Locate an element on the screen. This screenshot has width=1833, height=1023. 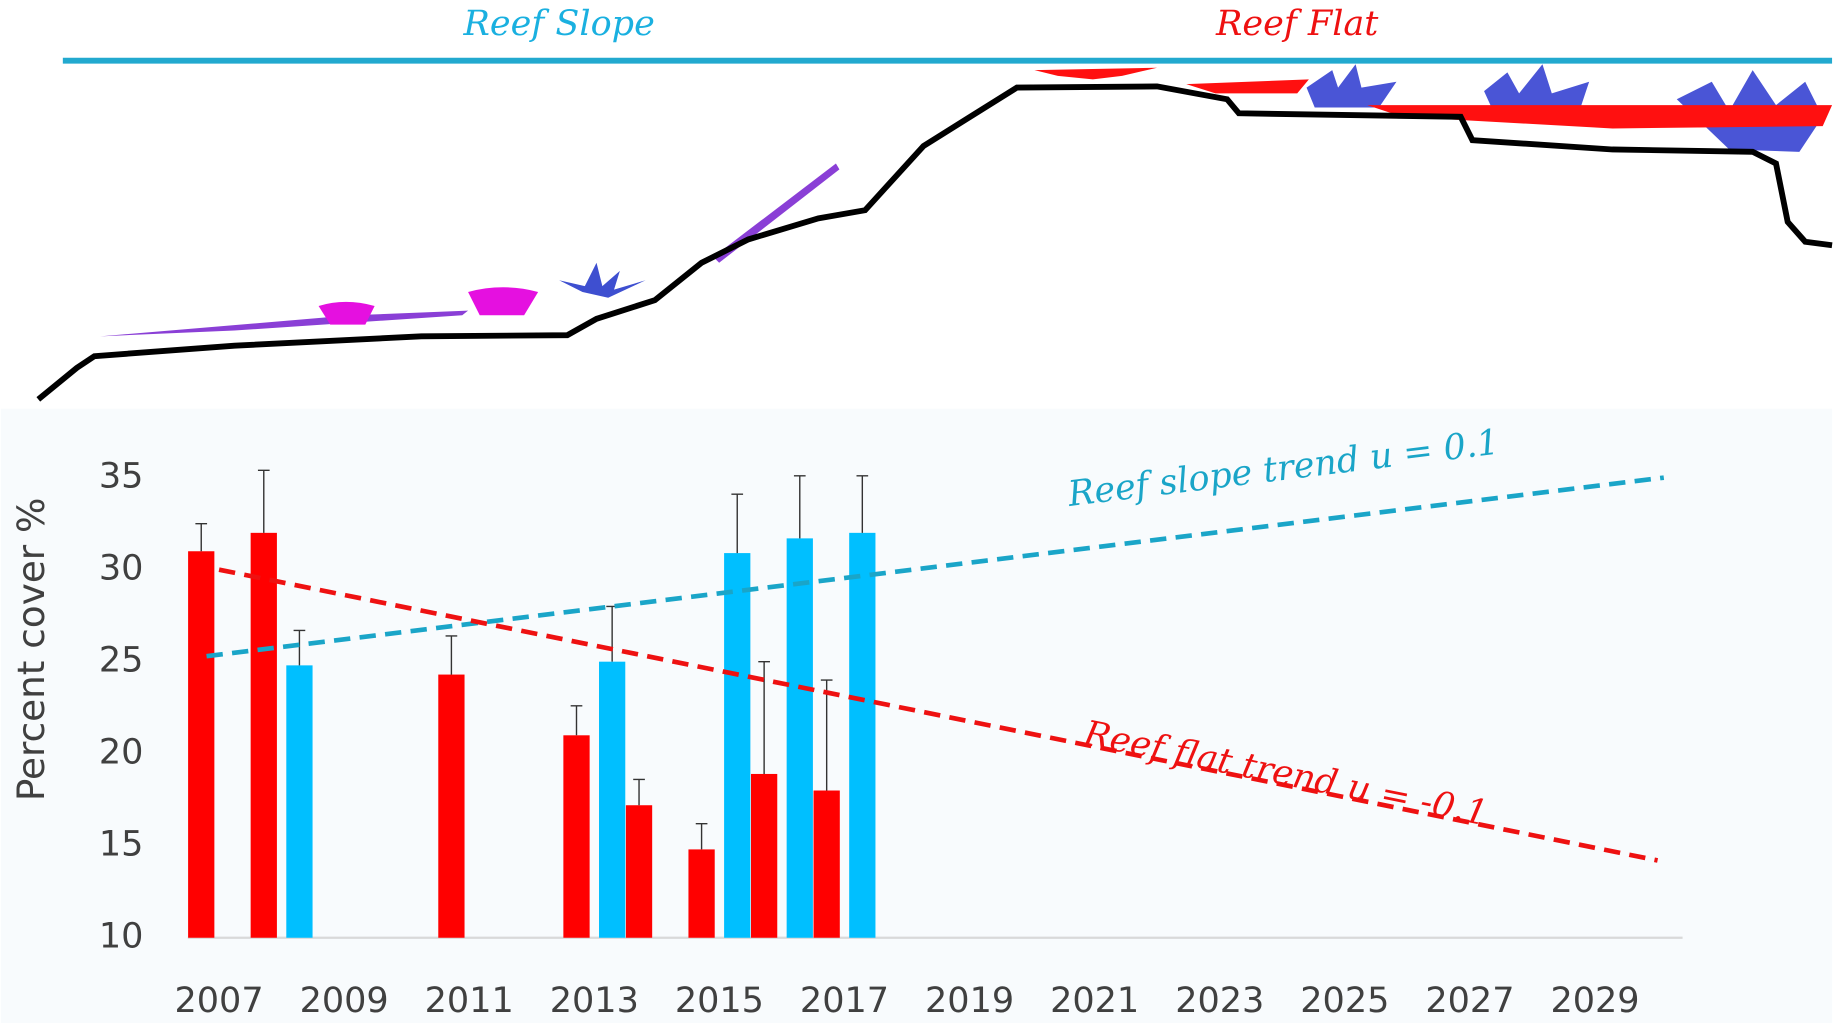
branching-coral is located at coordinates (602, 280).